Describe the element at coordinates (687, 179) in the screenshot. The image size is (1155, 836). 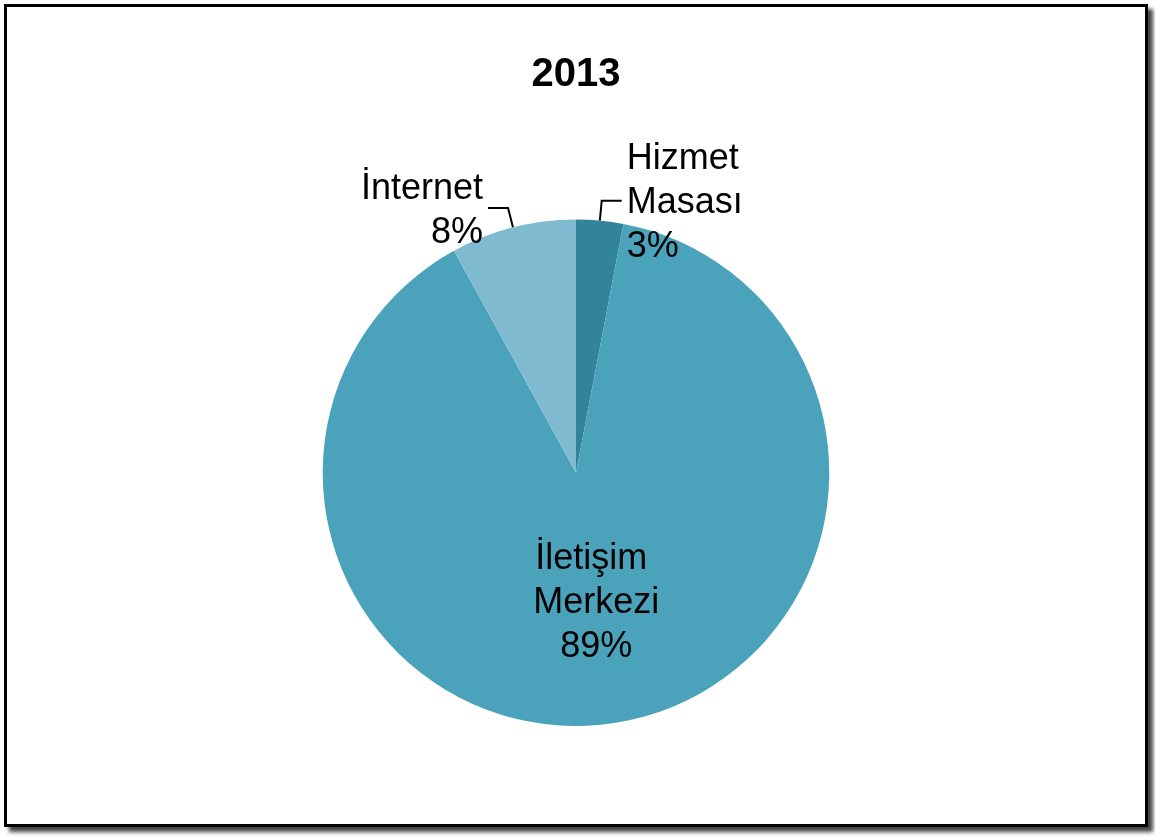
I see `slice-label: Hizmet Masası` at that location.